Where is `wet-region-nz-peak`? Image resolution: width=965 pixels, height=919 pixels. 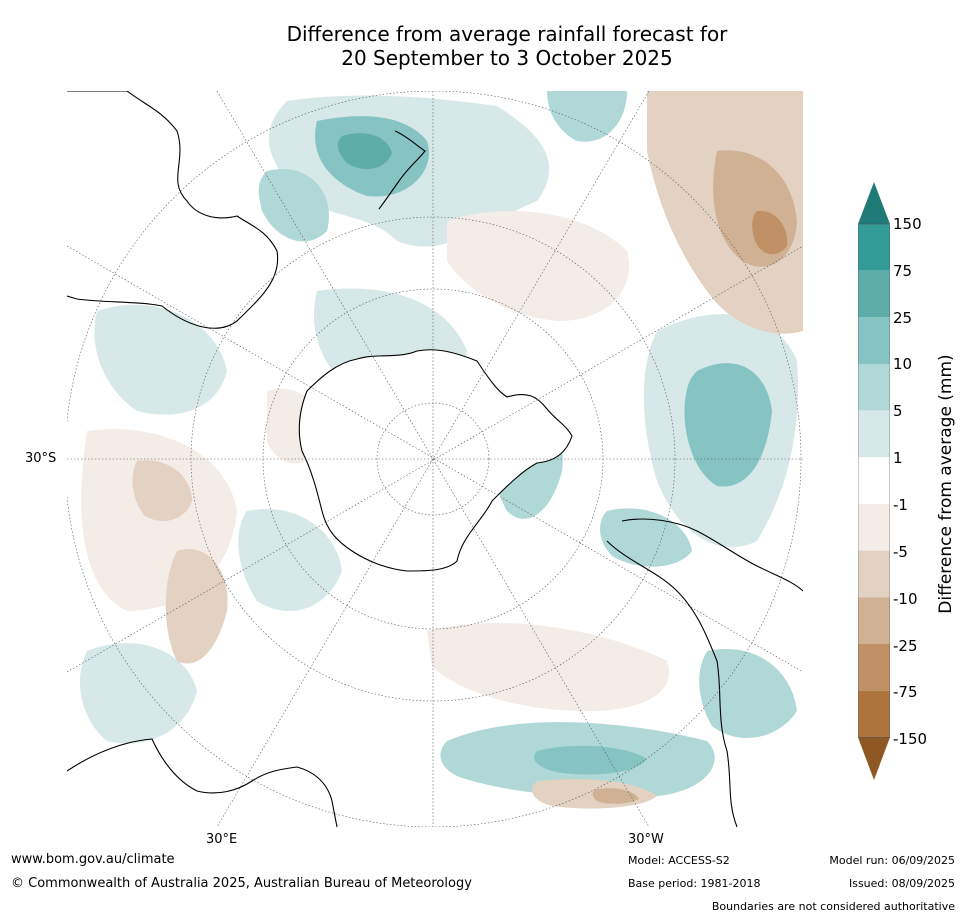 wet-region-nz-peak is located at coordinates (364, 151).